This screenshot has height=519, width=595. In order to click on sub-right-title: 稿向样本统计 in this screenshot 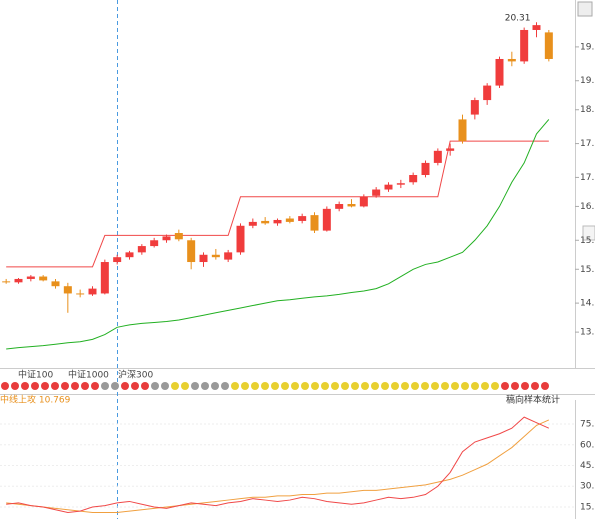, I will do `click(533, 400)`.